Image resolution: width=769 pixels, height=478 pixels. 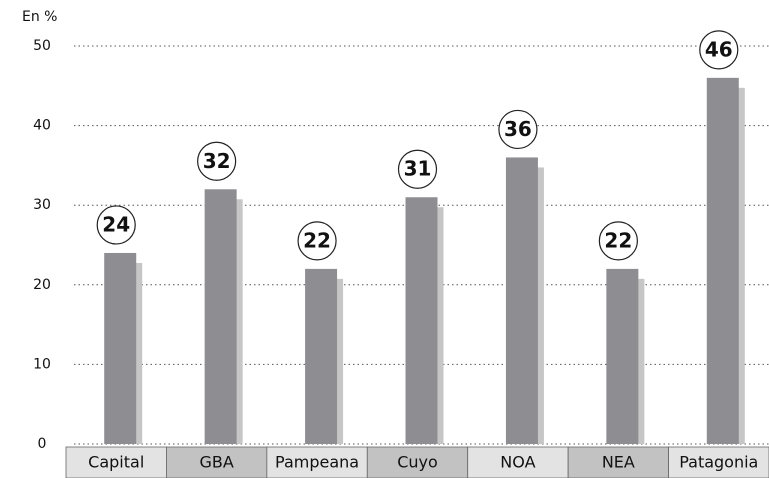 I want to click on x-tick-label: Cuyo, so click(x=417, y=462).